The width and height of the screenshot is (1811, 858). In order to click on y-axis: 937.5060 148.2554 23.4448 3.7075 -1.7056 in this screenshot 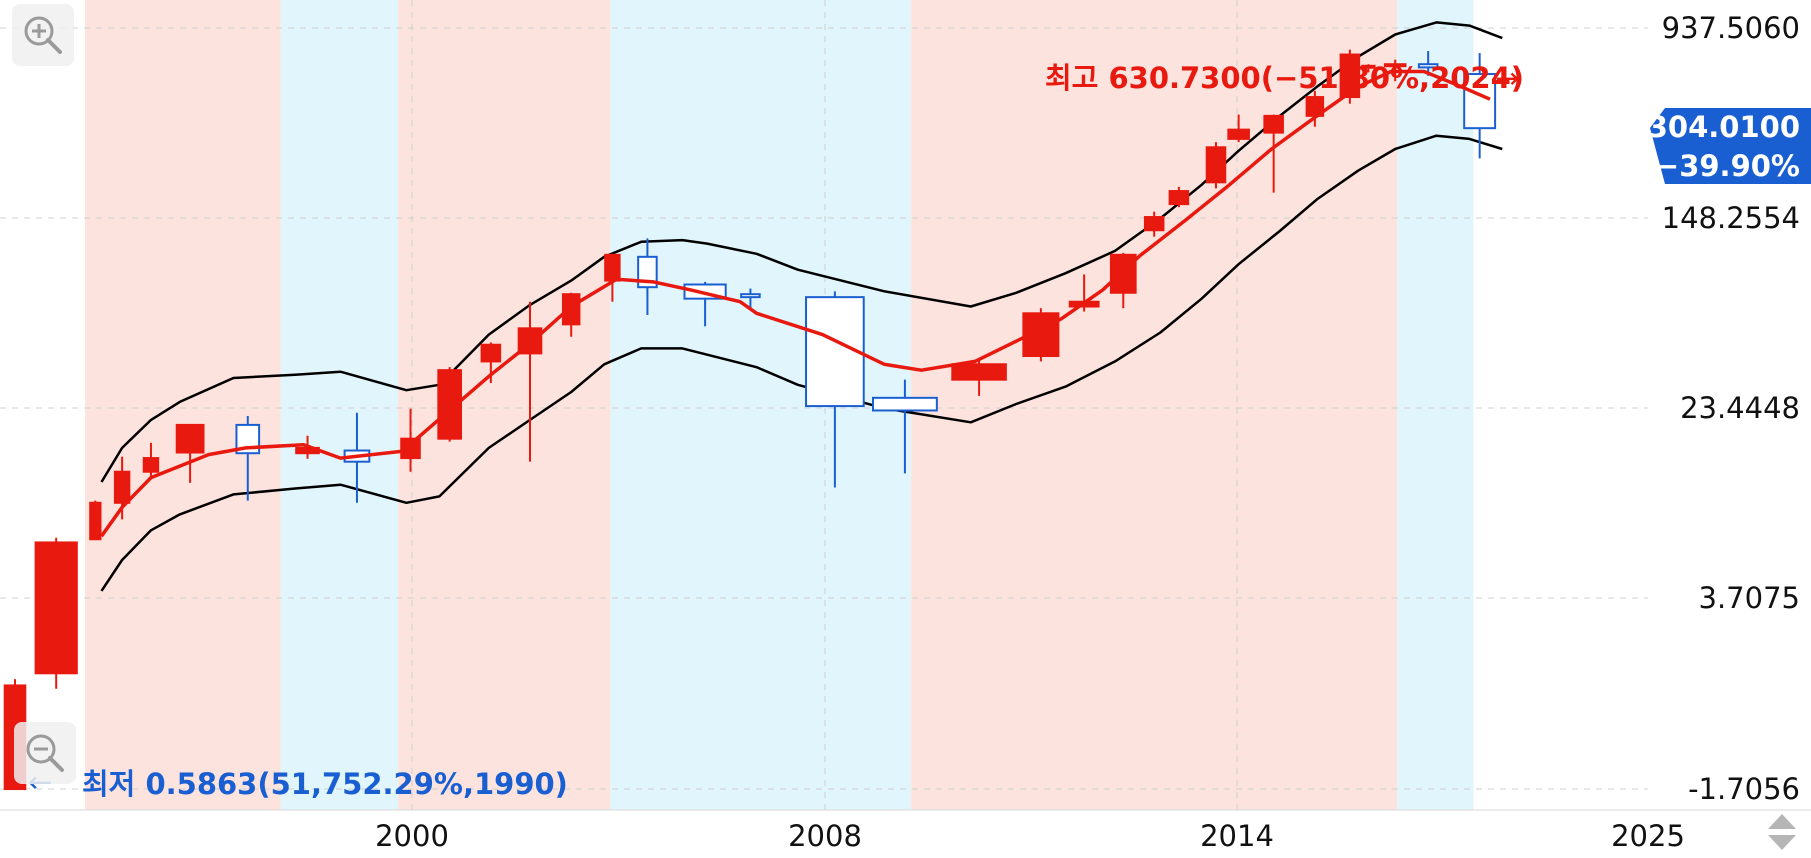, I will do `click(1731, 408)`.